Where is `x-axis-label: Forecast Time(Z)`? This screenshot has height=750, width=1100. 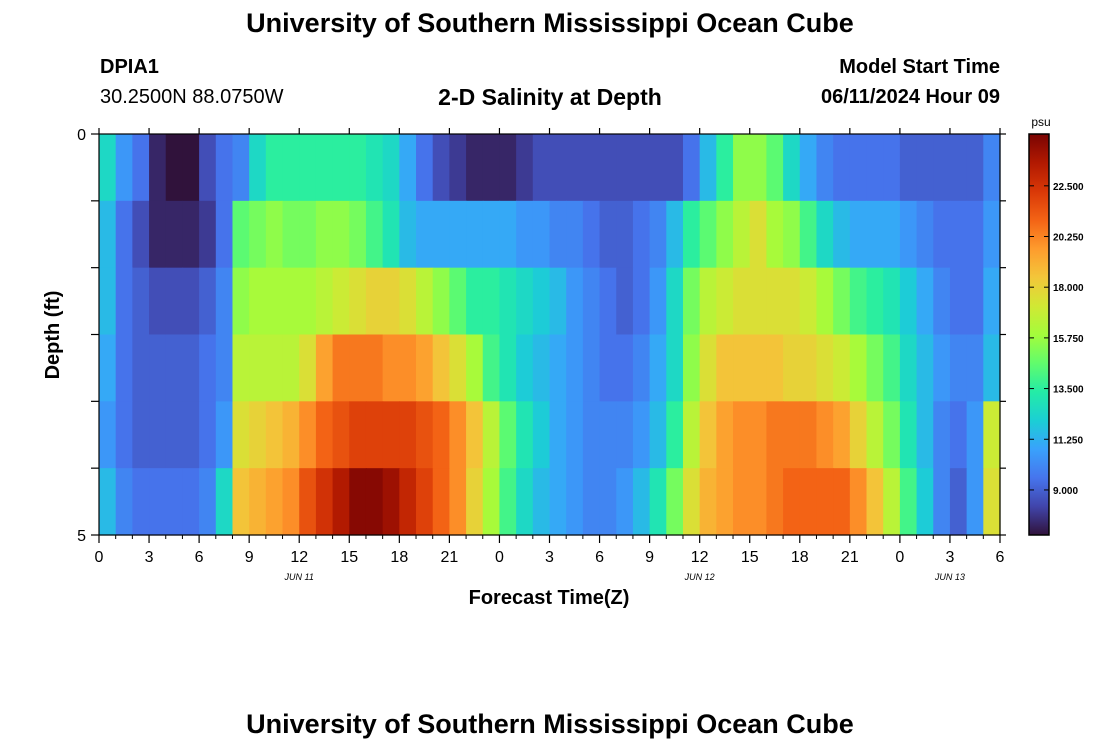 x-axis-label: Forecast Time(Z) is located at coordinates (549, 598).